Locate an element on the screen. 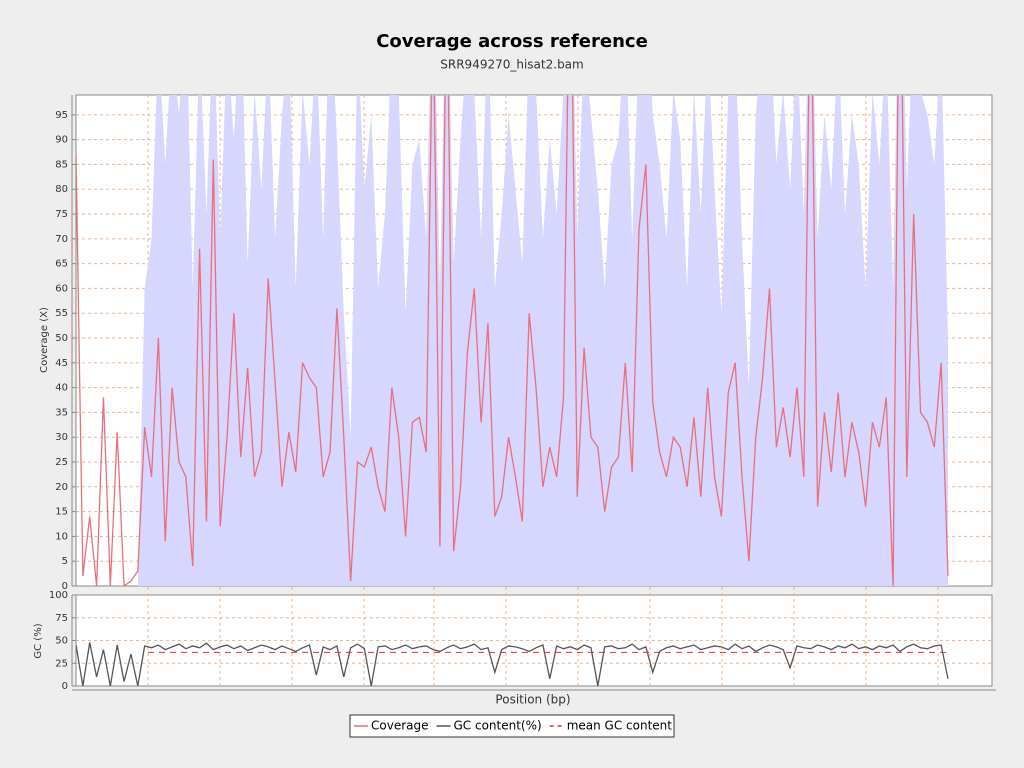 The width and height of the screenshot is (1024, 768). legend is located at coordinates (512, 726).